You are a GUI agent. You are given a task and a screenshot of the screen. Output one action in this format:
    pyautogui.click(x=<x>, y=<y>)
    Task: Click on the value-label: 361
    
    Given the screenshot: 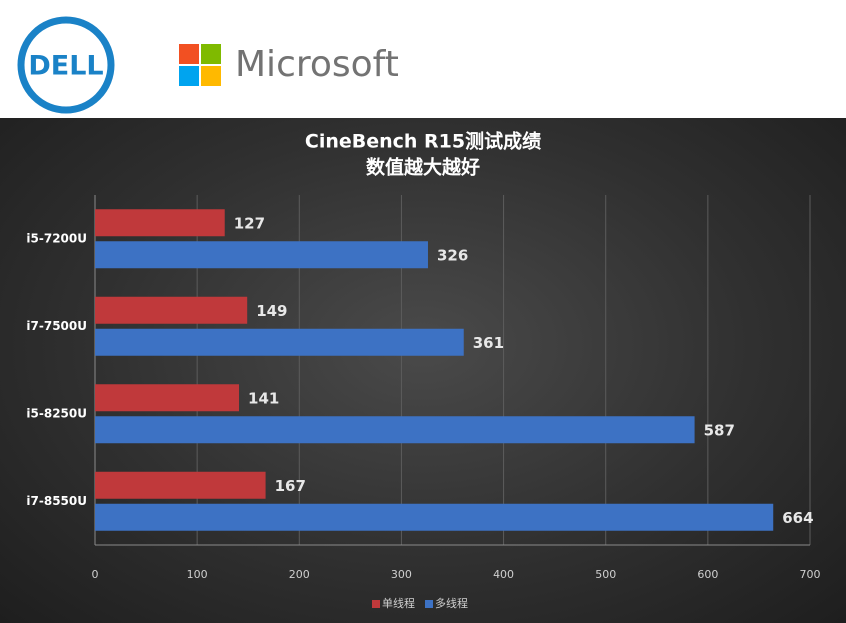 What is the action you would take?
    pyautogui.click(x=488, y=343)
    